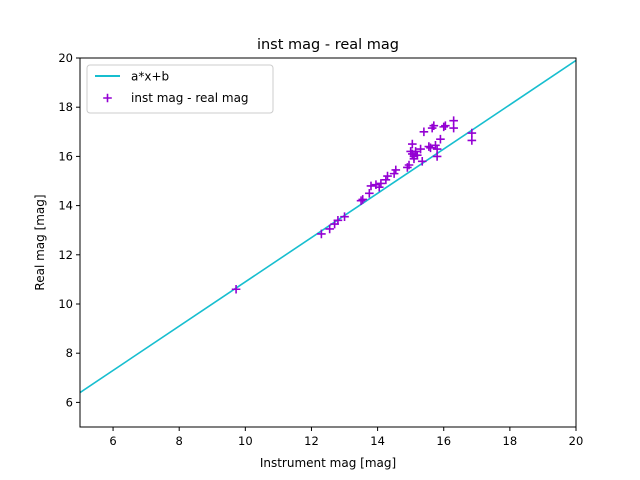 The height and width of the screenshot is (480, 640). I want to click on x-tick-label: 14, so click(377, 441).